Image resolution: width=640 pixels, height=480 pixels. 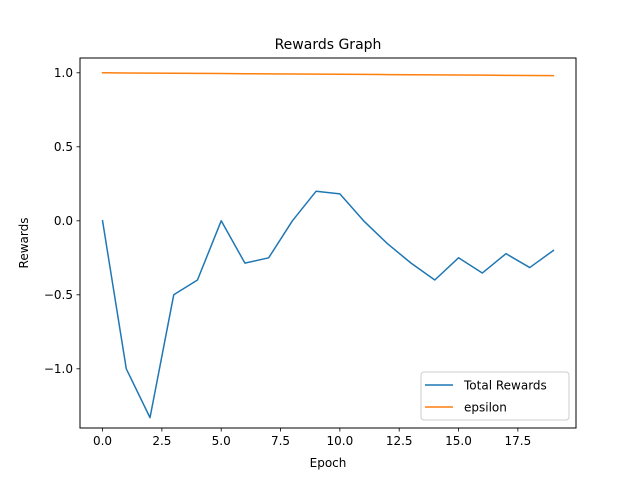 I want to click on y-tick-label: 0.5, so click(x=63, y=147).